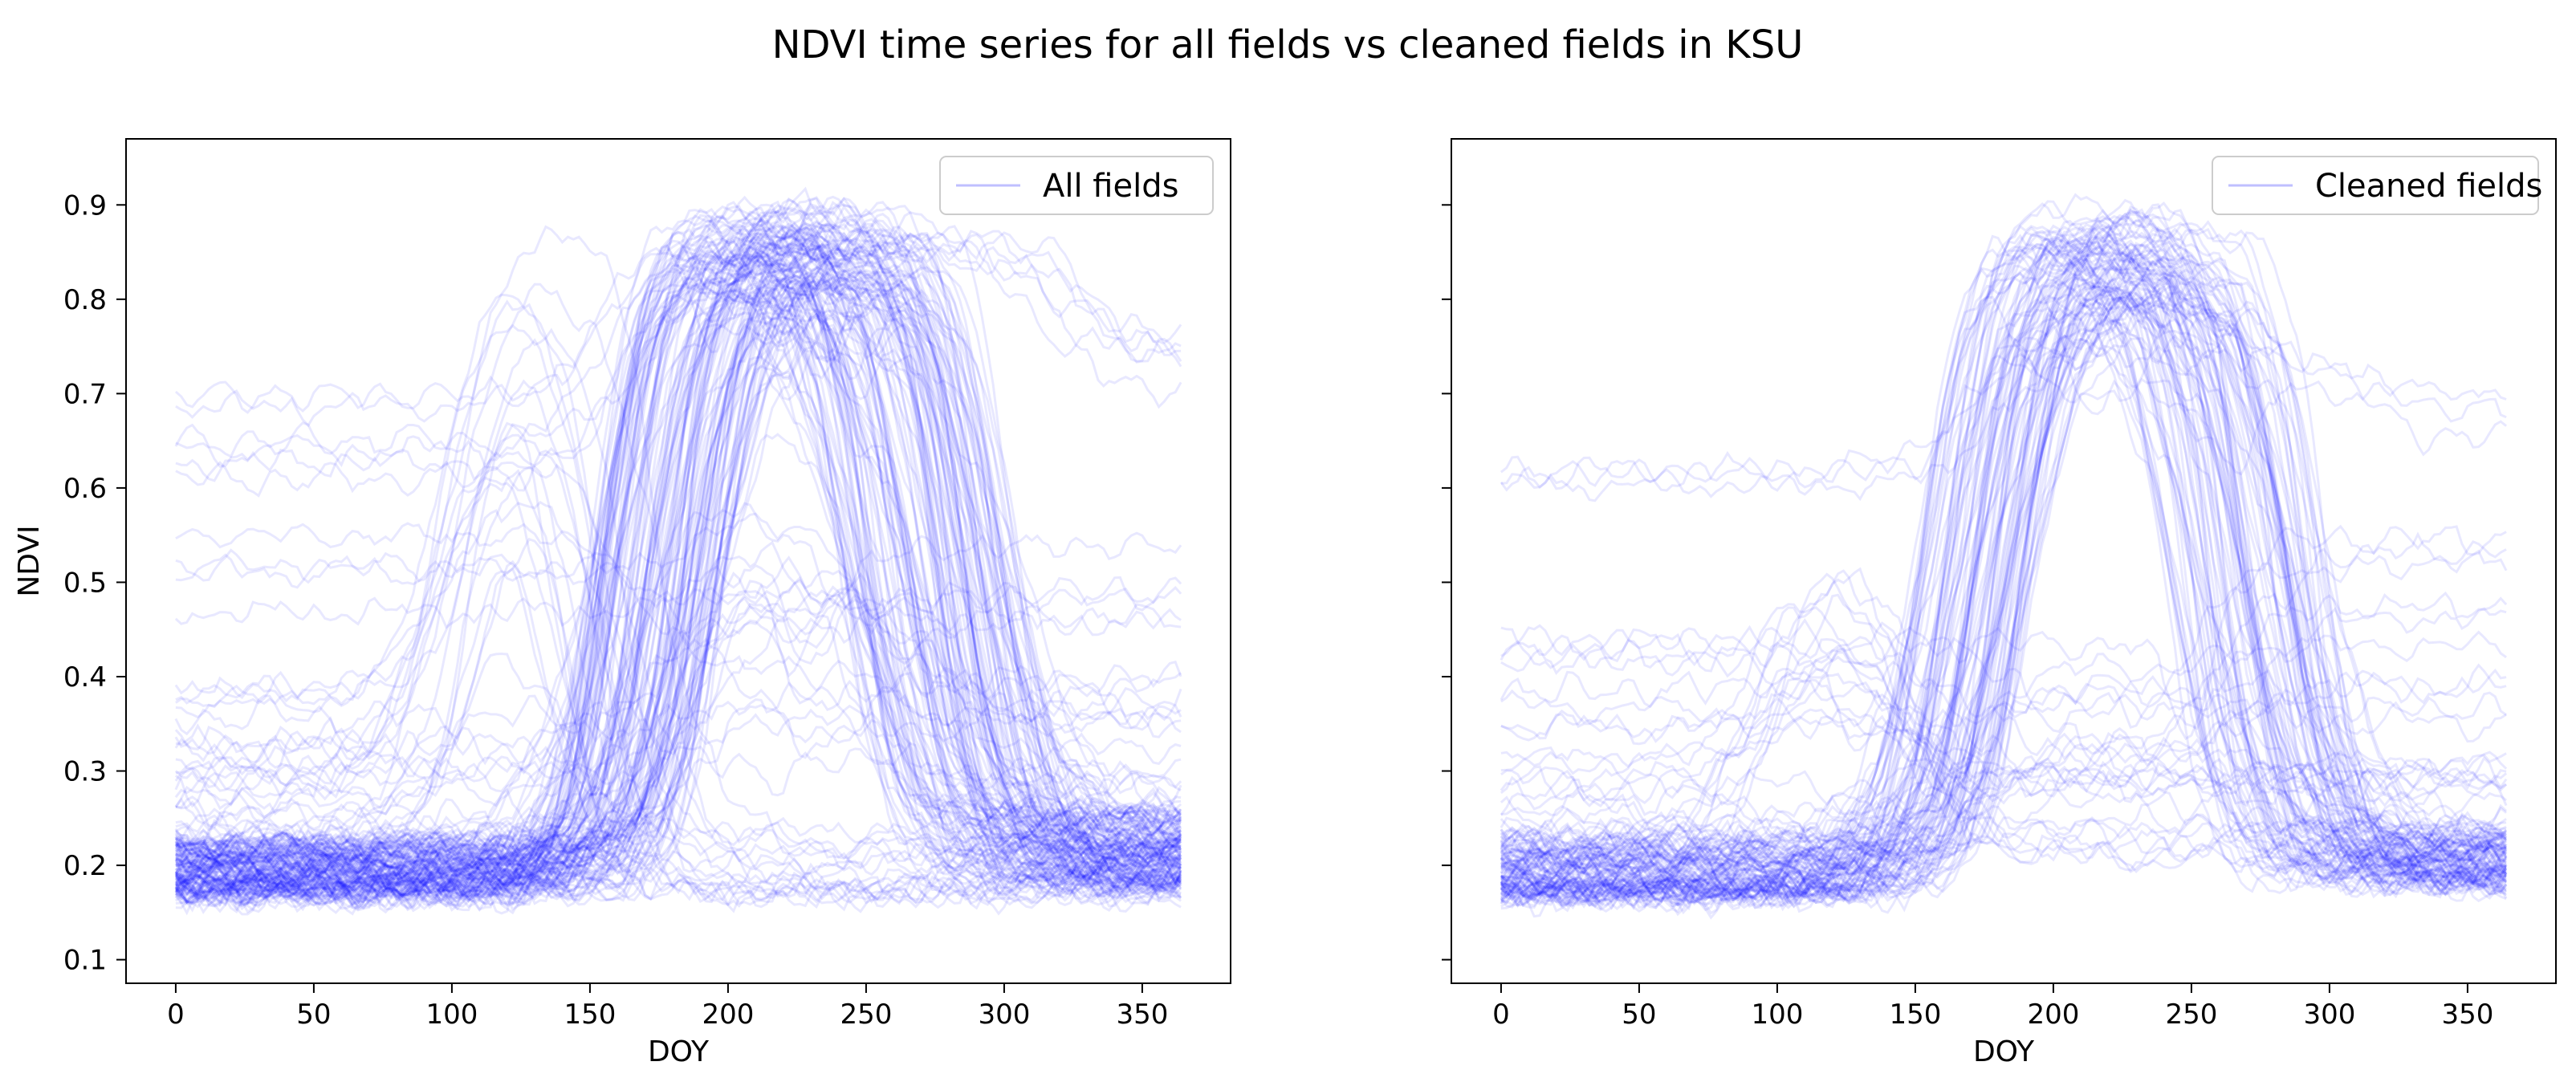 This screenshot has height=1082, width=2576. I want to click on legend-label: All fields, so click(1110, 186).